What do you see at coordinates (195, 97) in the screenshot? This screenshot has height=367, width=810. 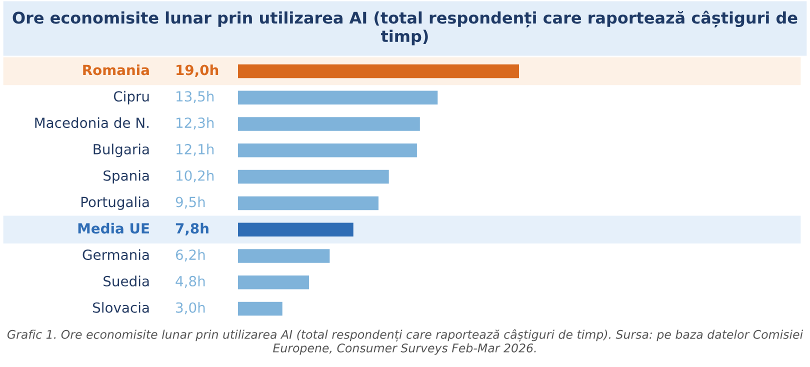 I see `data-label: 13,5h` at bounding box center [195, 97].